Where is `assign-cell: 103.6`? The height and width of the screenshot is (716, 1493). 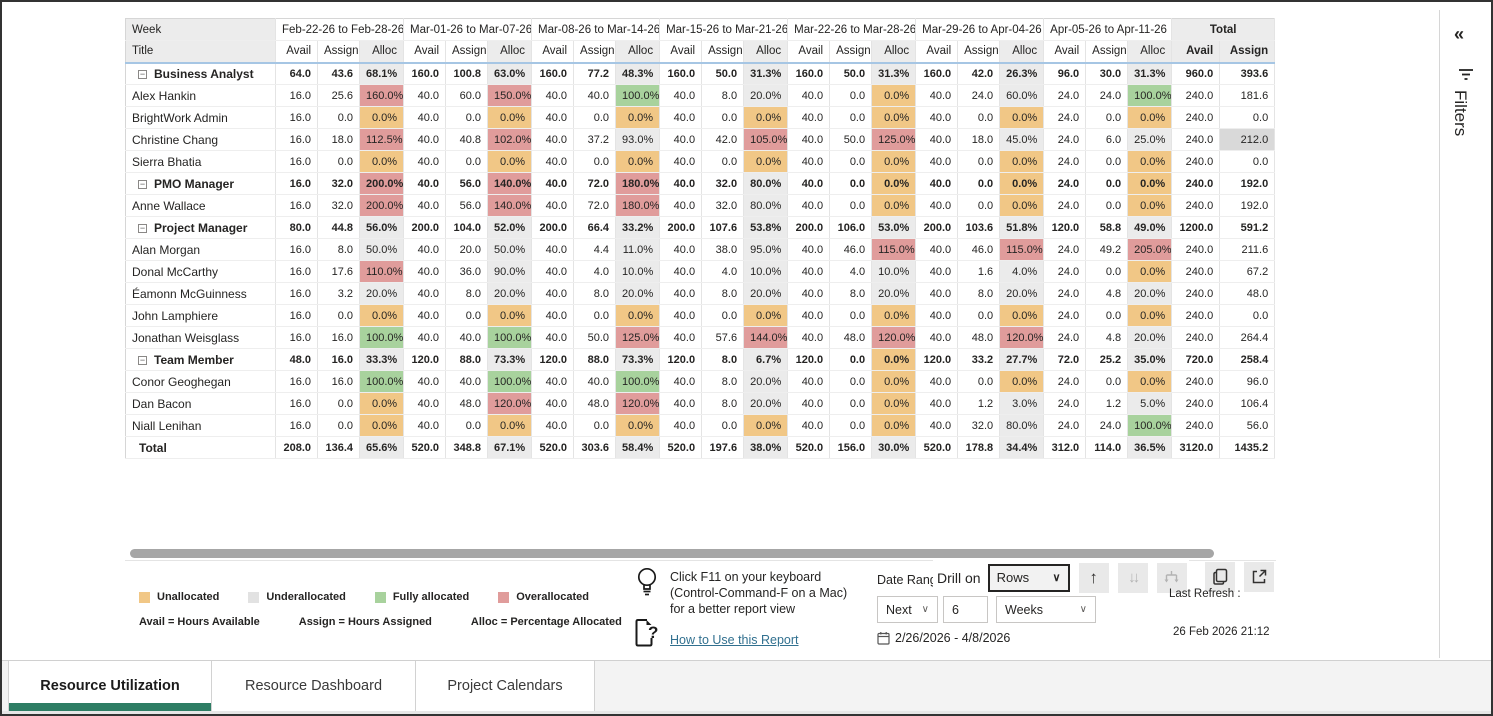 assign-cell: 103.6 is located at coordinates (979, 227).